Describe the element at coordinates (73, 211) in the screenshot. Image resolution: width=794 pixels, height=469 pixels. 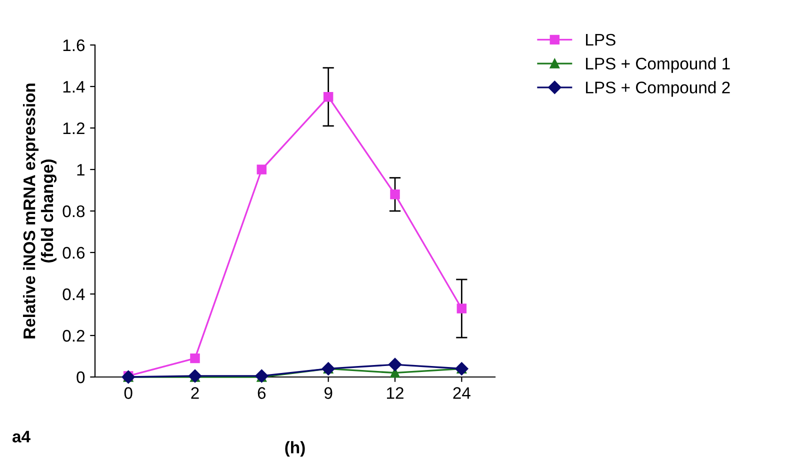
I see `y-tick-label: 0.8` at that location.